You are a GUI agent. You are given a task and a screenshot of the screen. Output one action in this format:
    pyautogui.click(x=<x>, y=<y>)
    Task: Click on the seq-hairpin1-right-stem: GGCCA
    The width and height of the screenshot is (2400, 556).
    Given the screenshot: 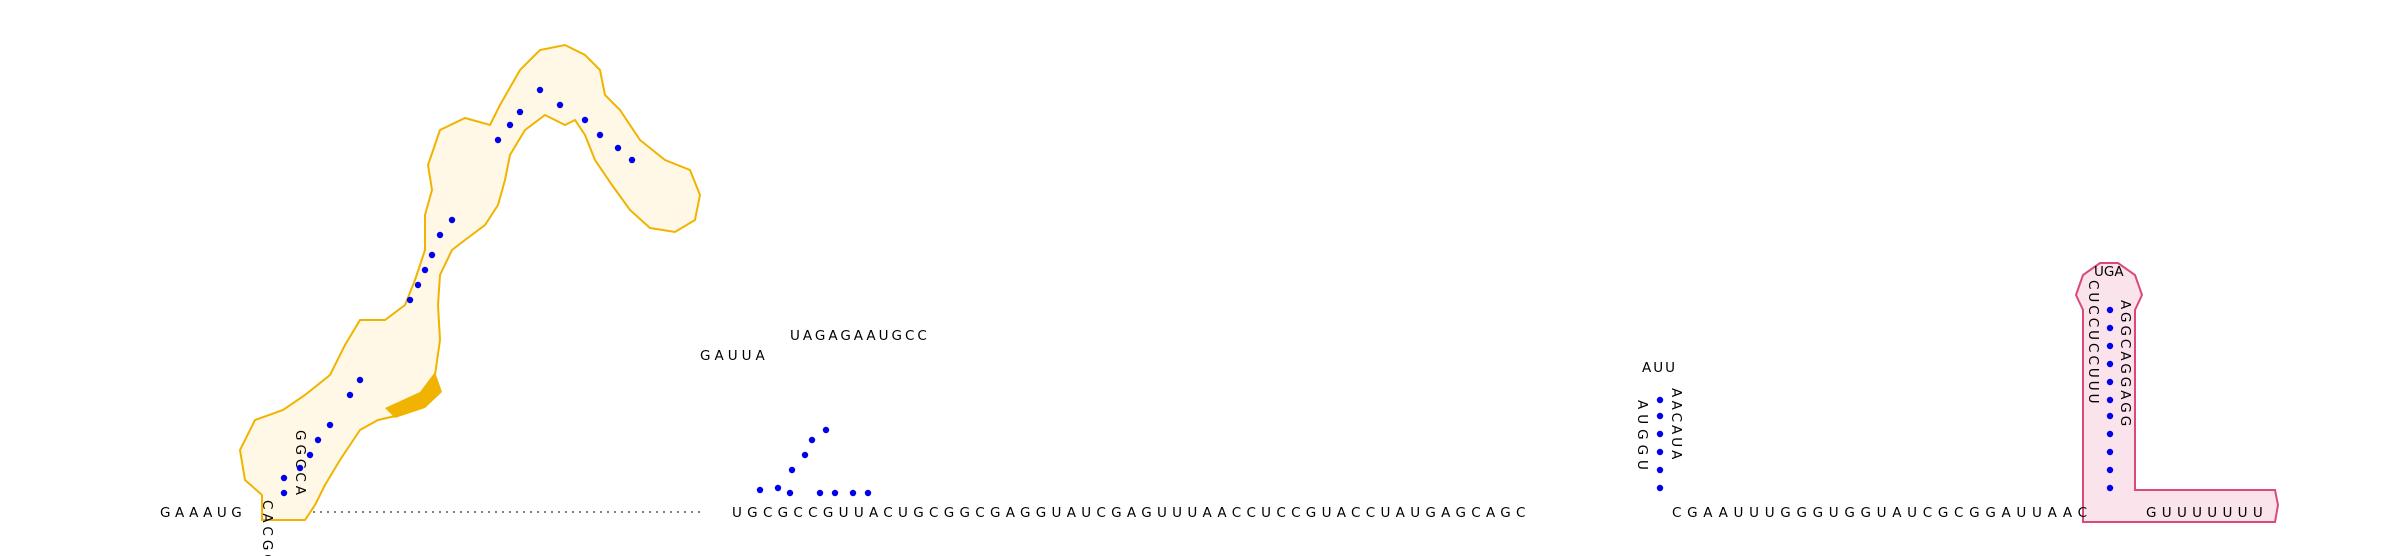 What is the action you would take?
    pyautogui.click(x=300, y=464)
    